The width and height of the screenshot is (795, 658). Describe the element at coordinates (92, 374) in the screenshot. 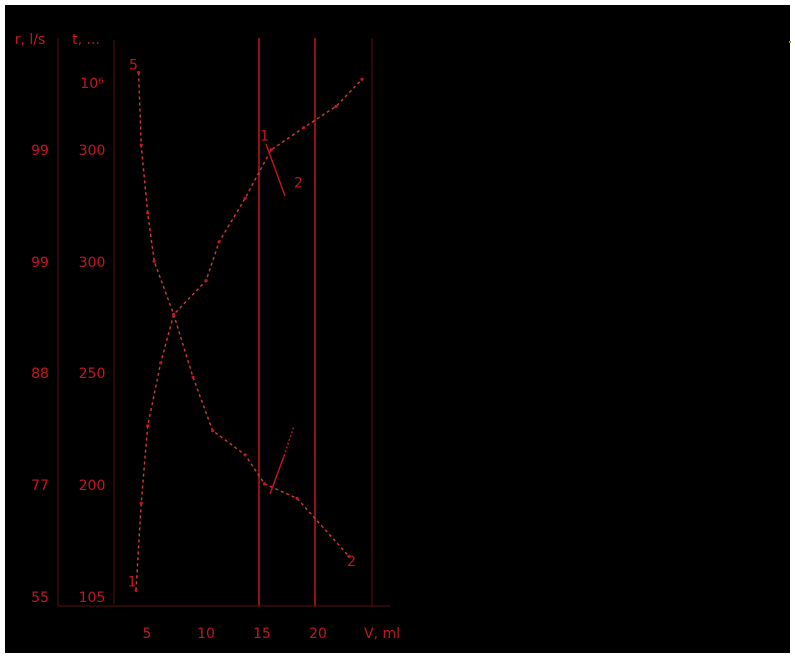

I see `y-scale-2-tick-label: 250` at that location.